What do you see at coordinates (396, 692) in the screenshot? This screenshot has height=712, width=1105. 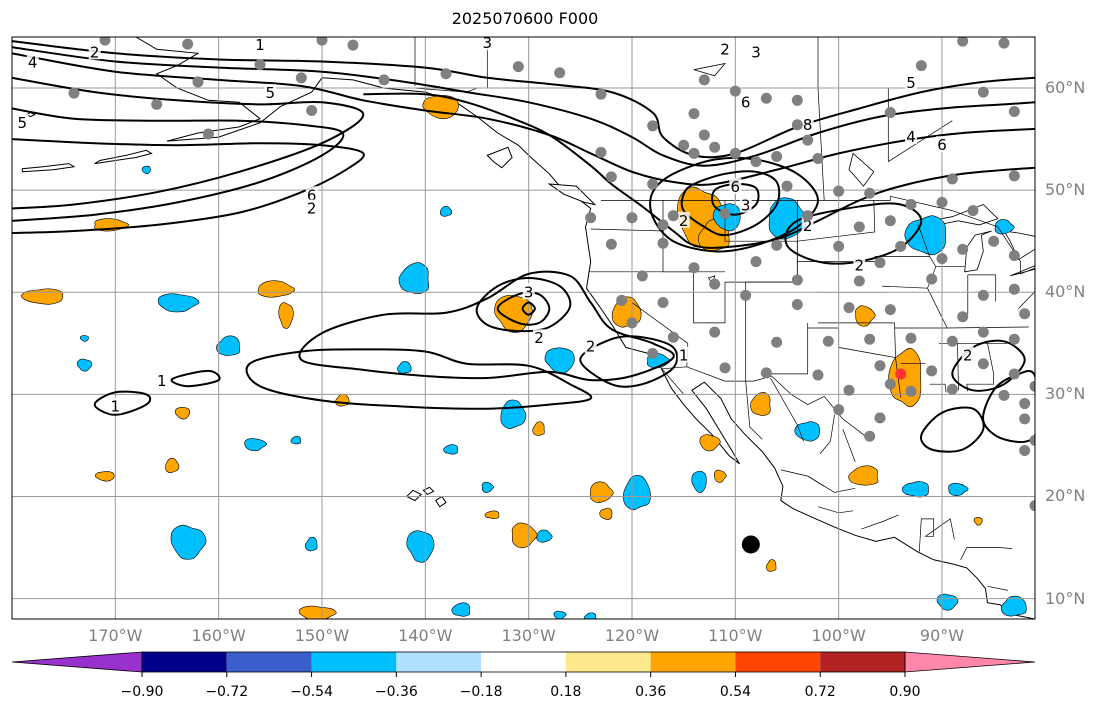 I see `colorbar-tick-label: −0.36` at bounding box center [396, 692].